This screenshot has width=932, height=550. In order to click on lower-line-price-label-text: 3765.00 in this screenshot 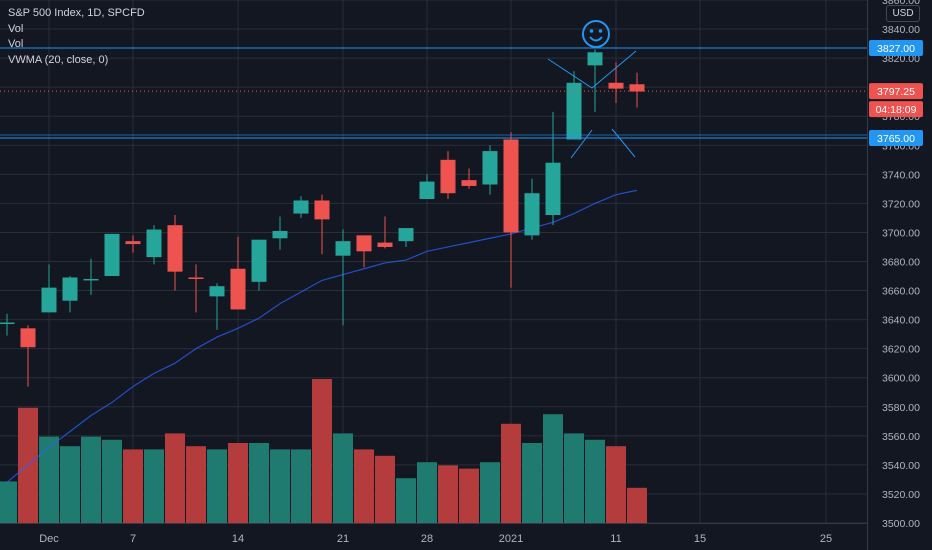, I will do `click(896, 139)`.